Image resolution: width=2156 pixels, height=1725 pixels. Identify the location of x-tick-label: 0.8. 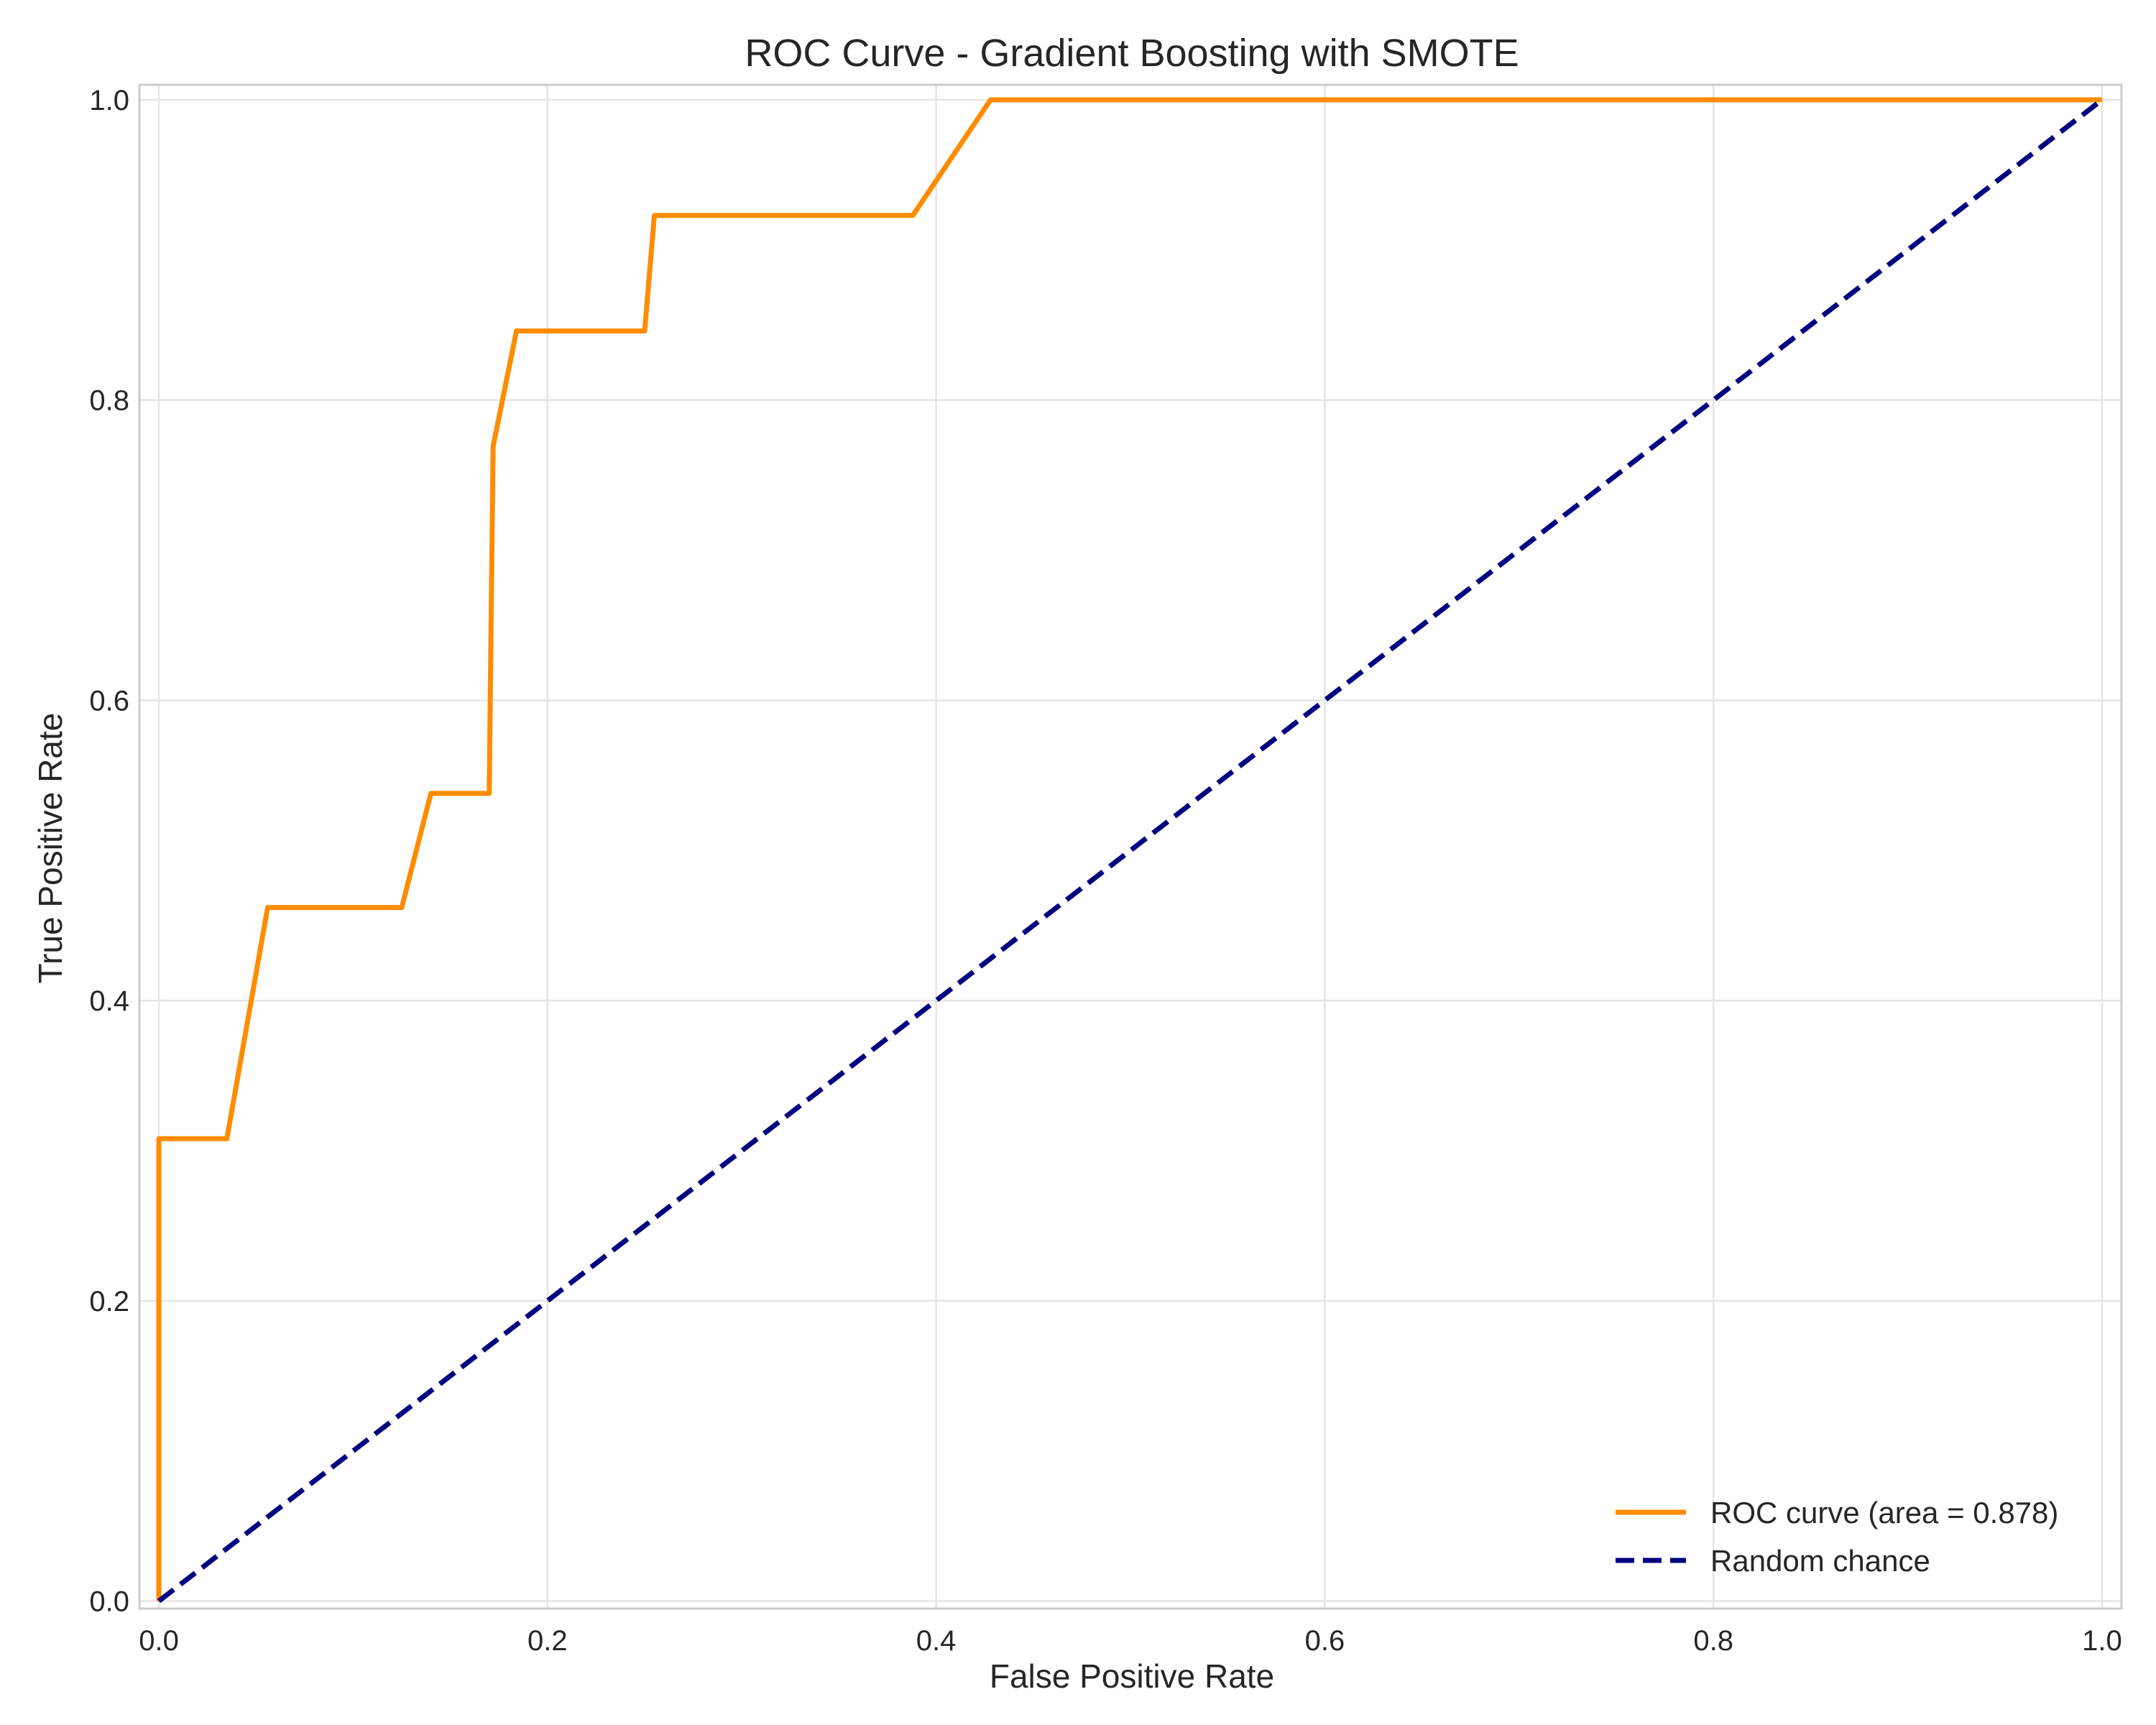
(1713, 1641).